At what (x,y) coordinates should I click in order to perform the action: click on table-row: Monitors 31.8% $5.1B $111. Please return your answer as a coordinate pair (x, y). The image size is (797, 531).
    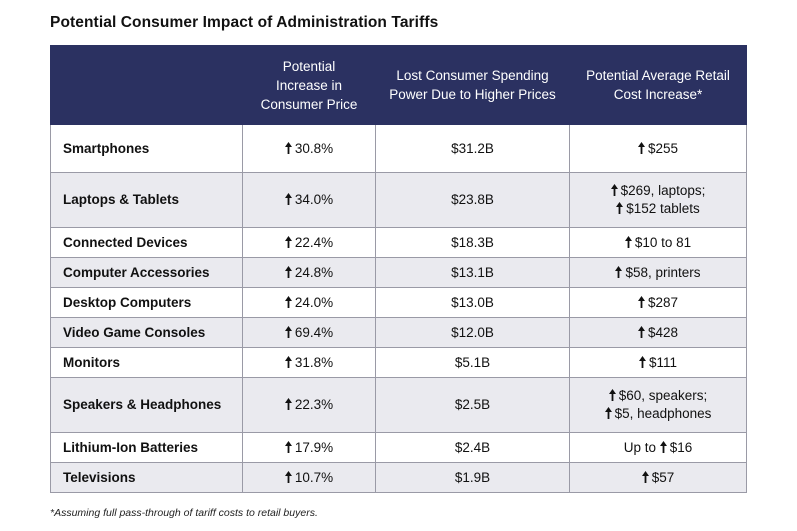
    Looking at the image, I should click on (398, 362).